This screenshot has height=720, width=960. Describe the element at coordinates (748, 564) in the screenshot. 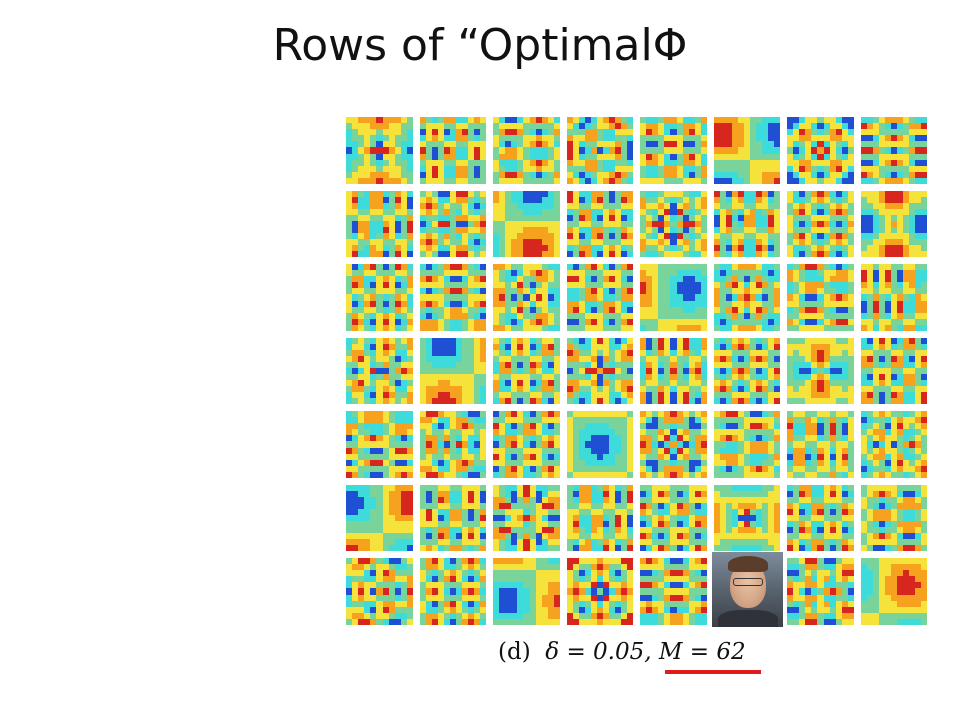

I see `portrait-hair` at that location.